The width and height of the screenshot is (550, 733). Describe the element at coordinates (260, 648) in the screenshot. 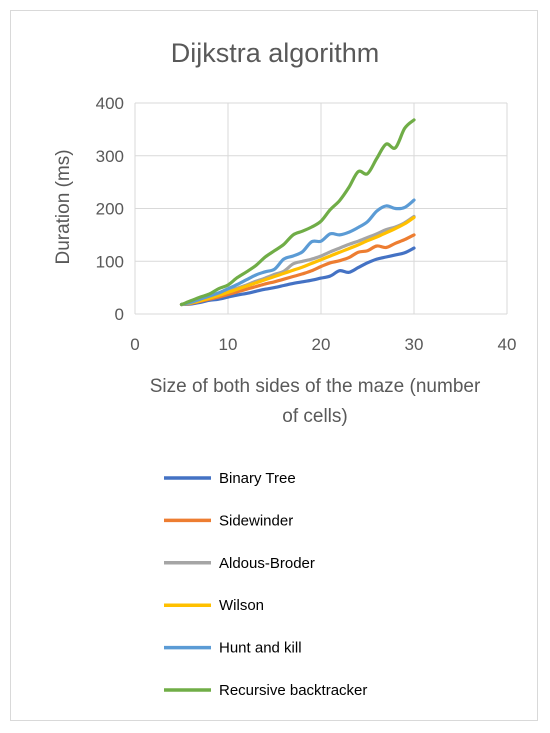

I see `legend-label: Hunt and kill` at that location.